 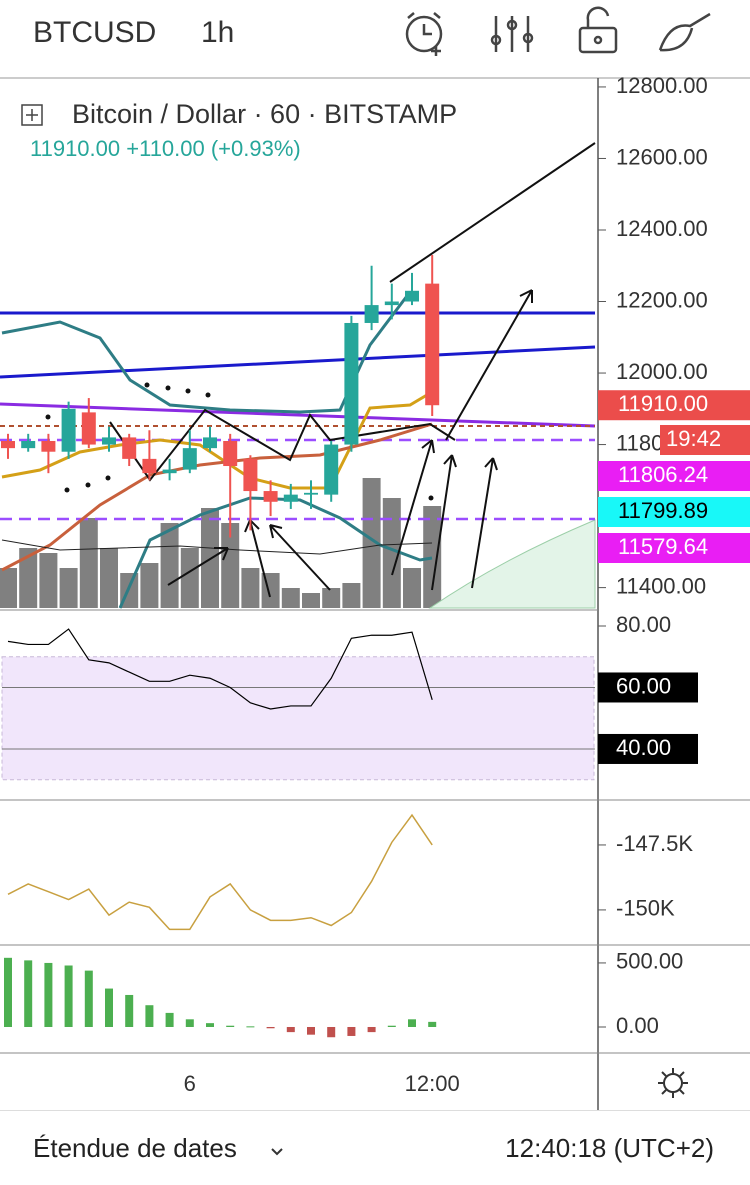 I want to click on lock-icon, so click(x=598, y=30).